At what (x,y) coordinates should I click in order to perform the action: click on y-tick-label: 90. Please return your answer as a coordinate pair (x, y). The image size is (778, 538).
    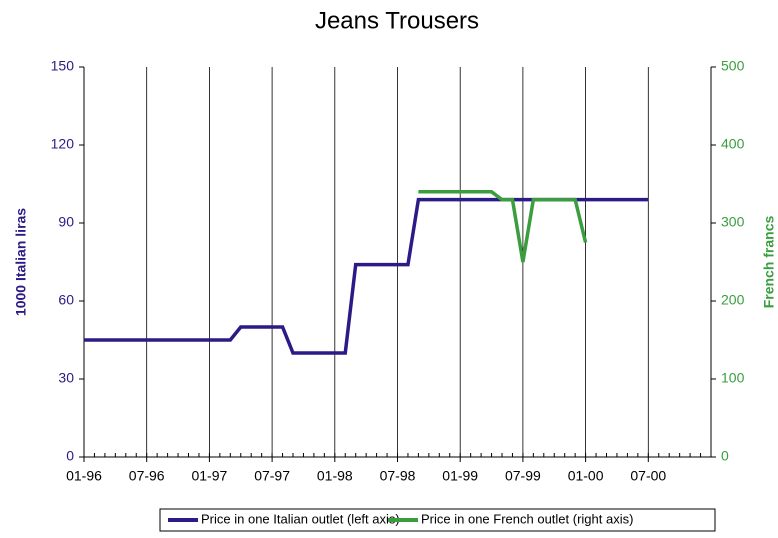
    Looking at the image, I should click on (66, 222).